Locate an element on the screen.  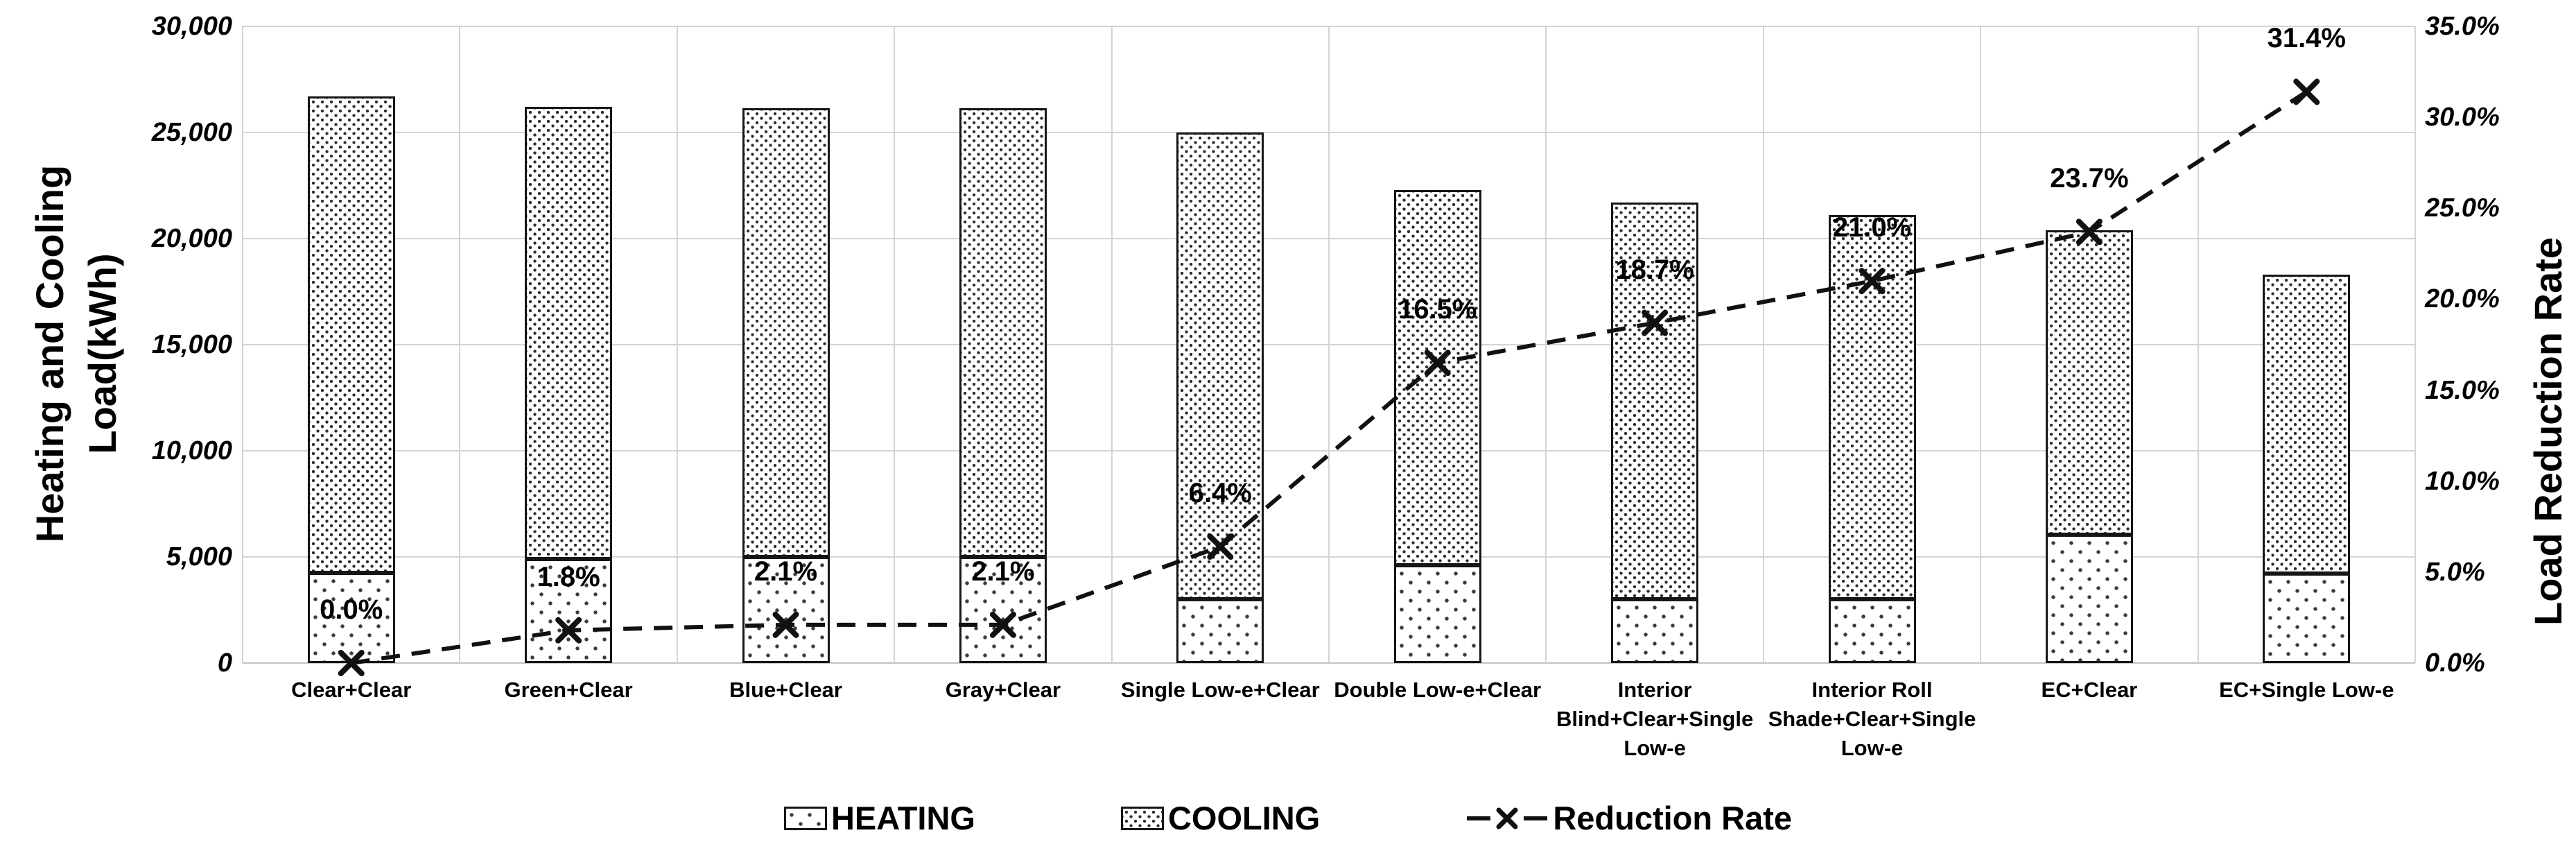
left-axis-tick: 25,000 is located at coordinates (191, 132).